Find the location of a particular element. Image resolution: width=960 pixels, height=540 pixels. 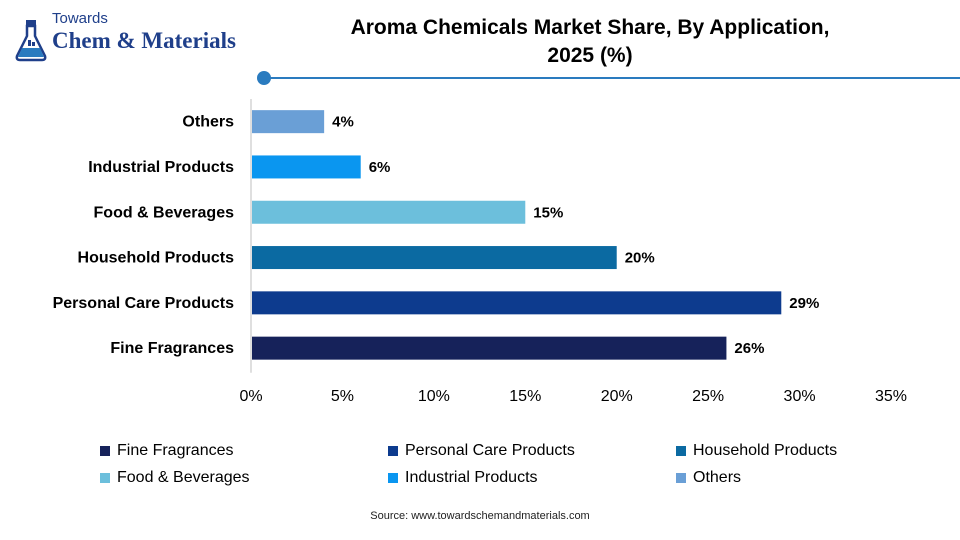

category-label: Household Products is located at coordinates (156, 258).